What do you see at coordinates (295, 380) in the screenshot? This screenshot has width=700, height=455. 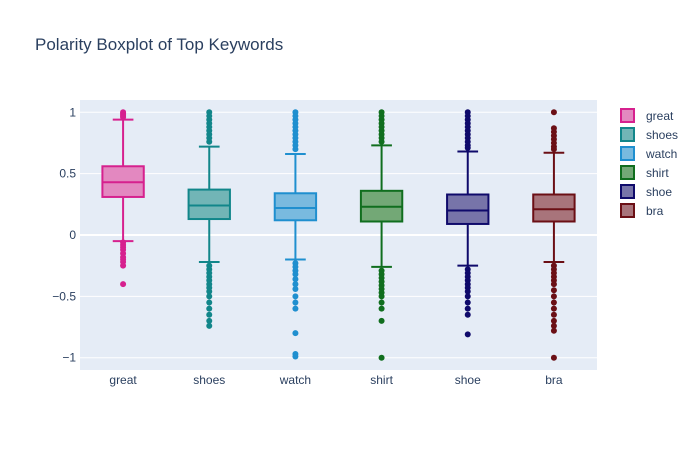 I see `x-tick-label: watch` at bounding box center [295, 380].